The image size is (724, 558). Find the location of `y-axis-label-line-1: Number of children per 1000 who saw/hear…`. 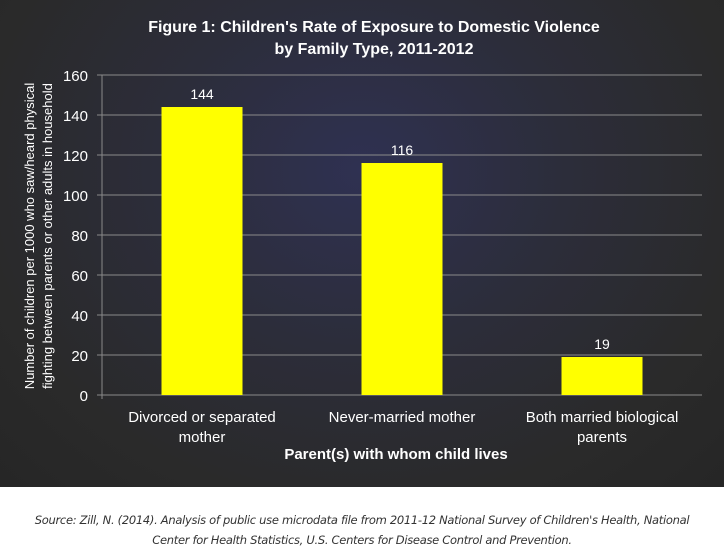

y-axis-label-line-1: Number of children per 1000 who saw/hear… is located at coordinates (29, 236).